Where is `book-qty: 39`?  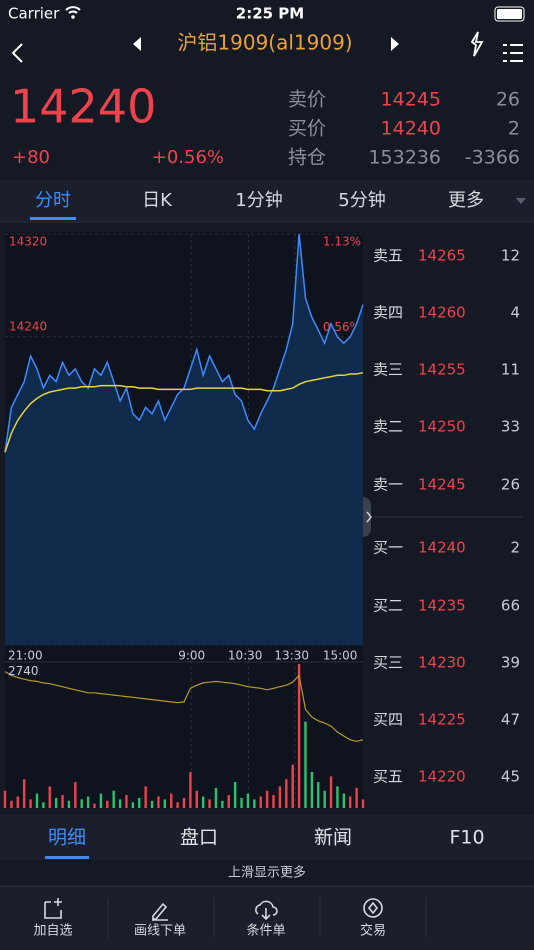
book-qty: 39 is located at coordinates (510, 663).